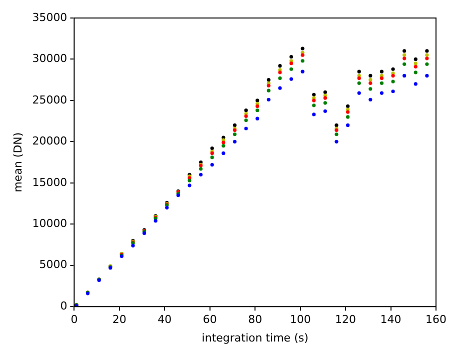  I want to click on y-axis-title: mean (DN), so click(17, 162).